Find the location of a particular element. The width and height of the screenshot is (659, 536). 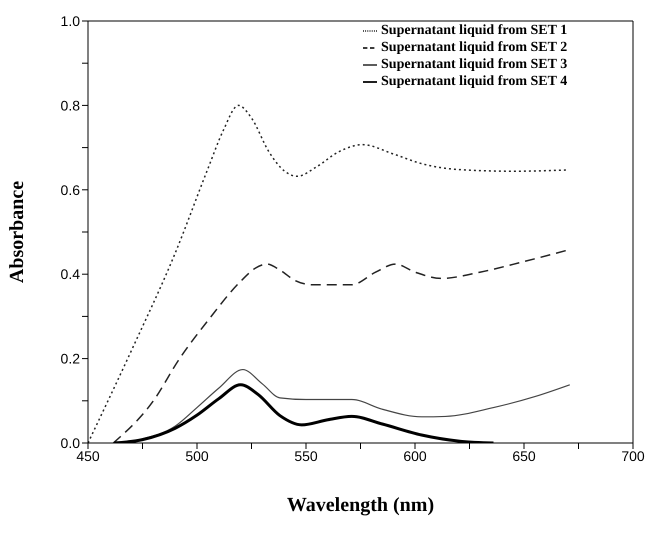

x-axis-title: Wavelength (nm) is located at coordinates (360, 505).